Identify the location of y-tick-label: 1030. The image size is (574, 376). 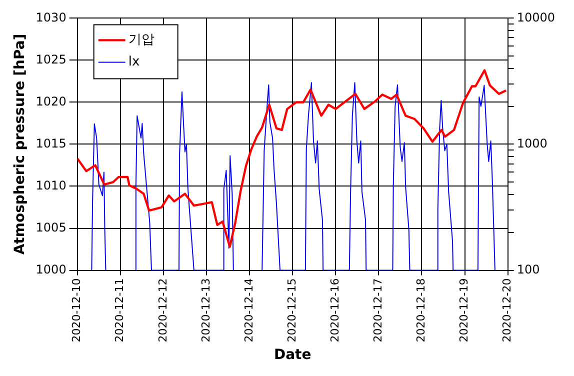
(51, 17).